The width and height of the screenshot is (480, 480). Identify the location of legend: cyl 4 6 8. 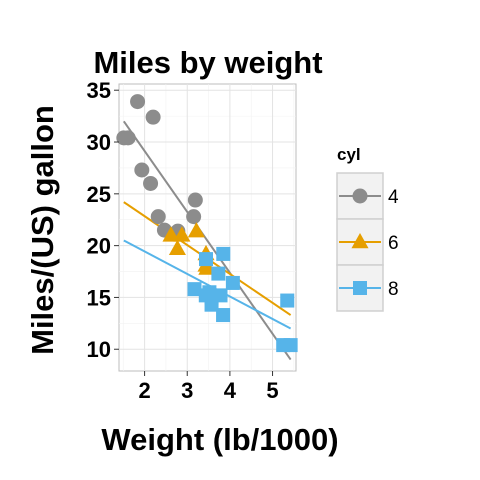
(367, 228).